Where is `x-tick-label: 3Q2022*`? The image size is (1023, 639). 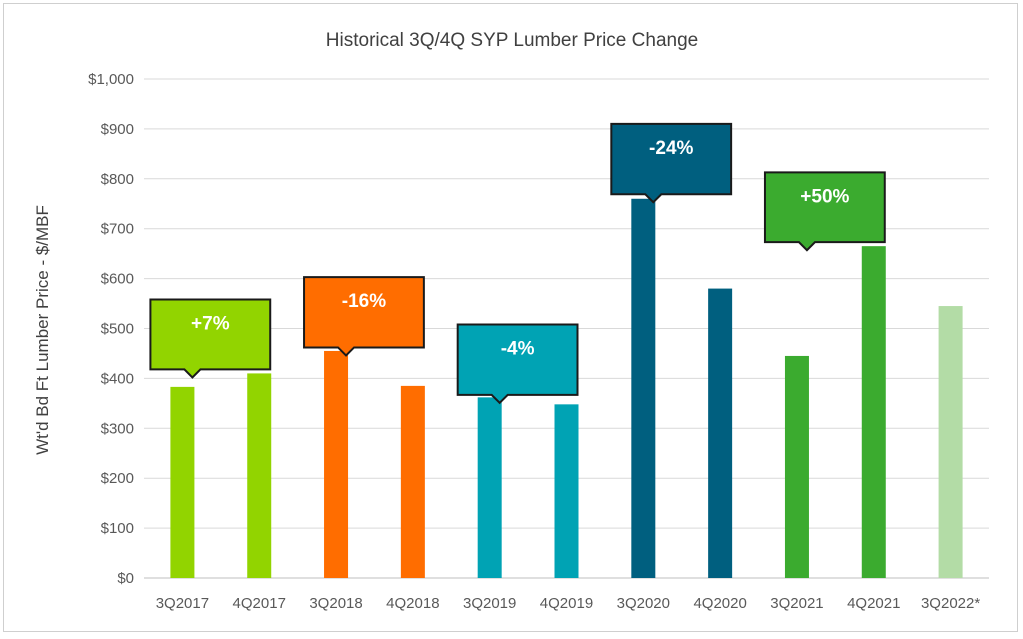
x-tick-label: 3Q2022* is located at coordinates (950, 603).